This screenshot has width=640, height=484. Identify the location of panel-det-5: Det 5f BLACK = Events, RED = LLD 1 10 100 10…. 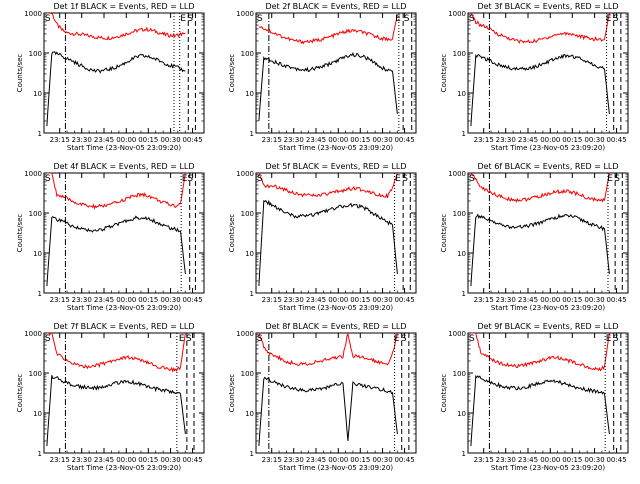
(322, 237).